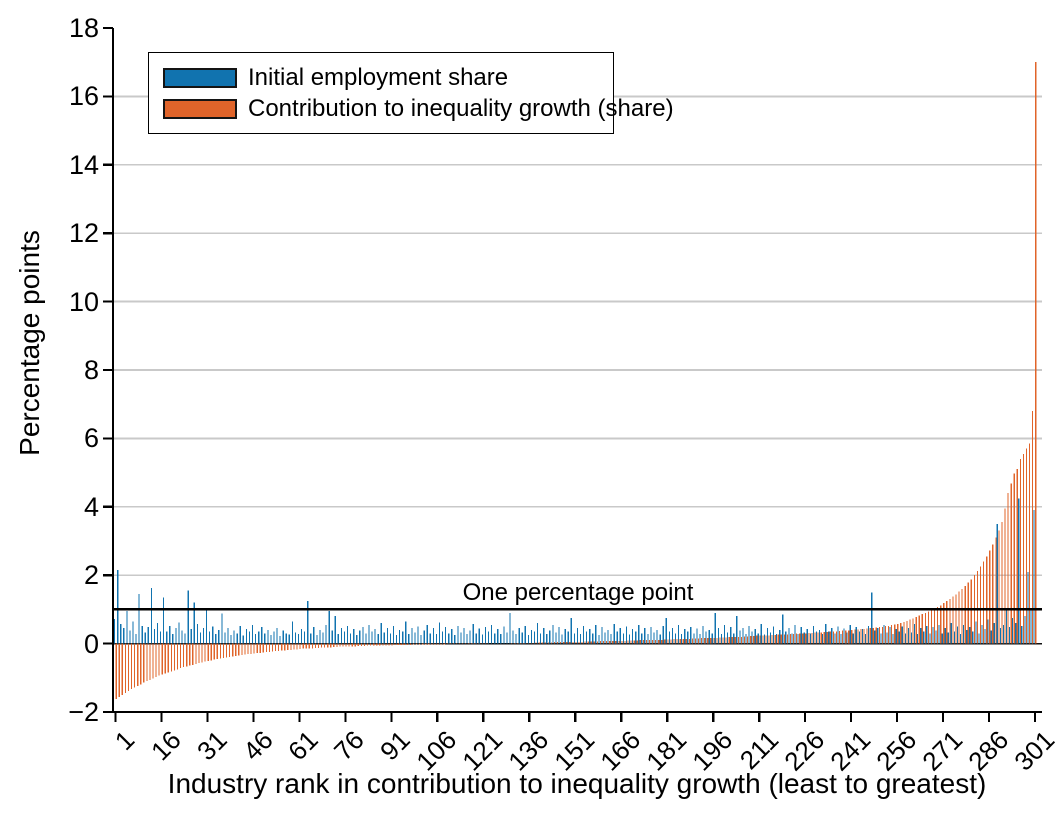 This screenshot has width=1058, height=816. Describe the element at coordinates (200, 77) in the screenshot. I see `legend-swatch-blue` at that location.